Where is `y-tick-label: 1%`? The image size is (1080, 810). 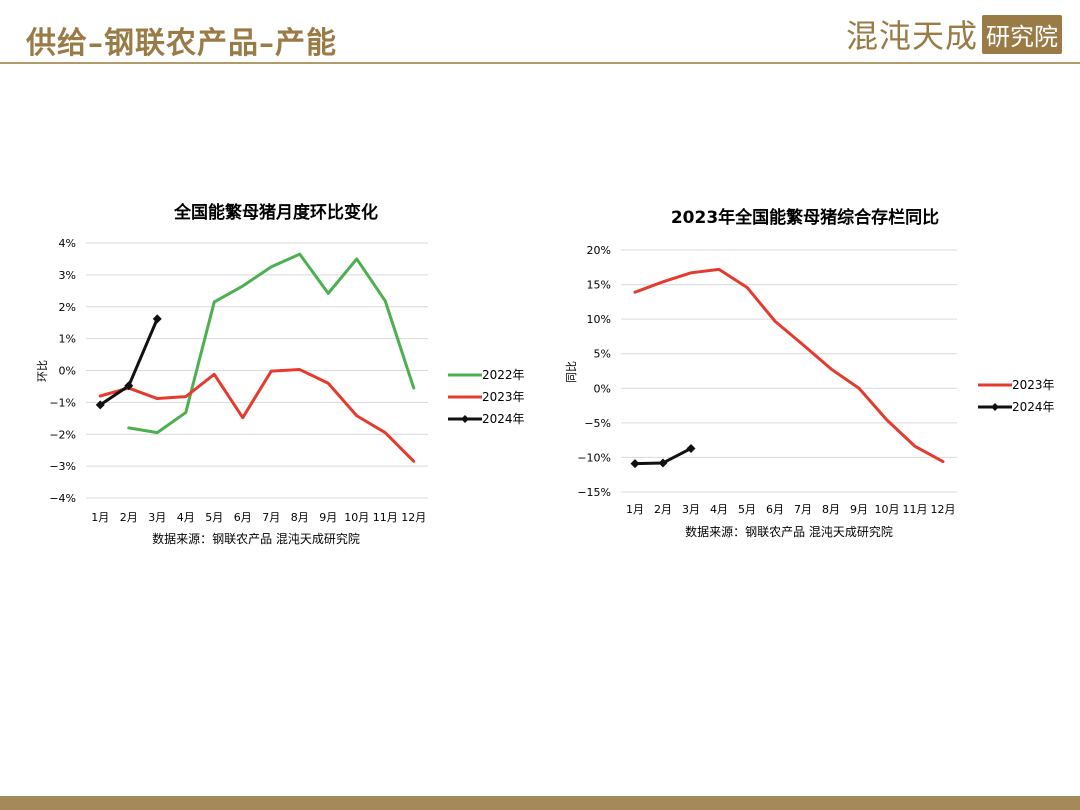
y-tick-label: 1% is located at coordinates (67, 339).